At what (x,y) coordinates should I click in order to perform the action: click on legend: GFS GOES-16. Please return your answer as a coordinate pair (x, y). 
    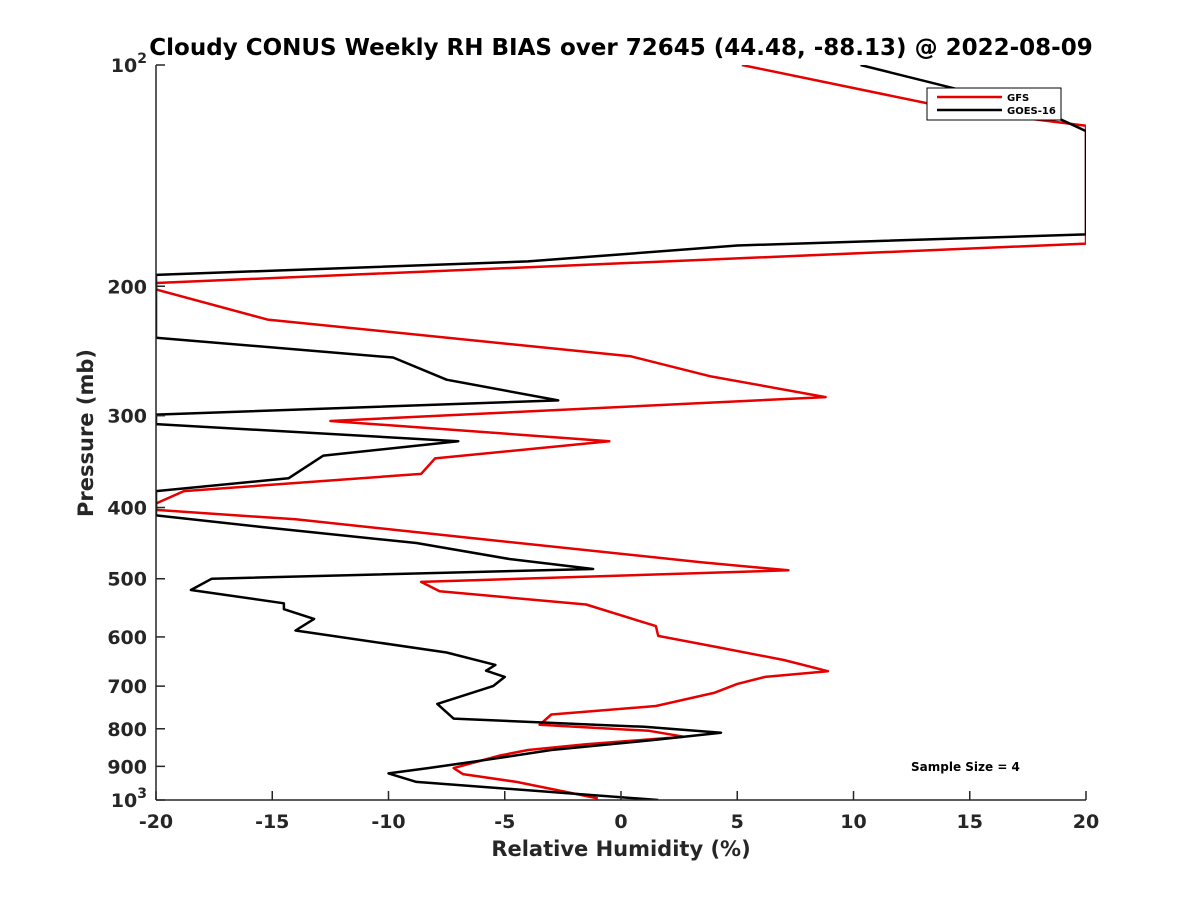
    Looking at the image, I should click on (994, 104).